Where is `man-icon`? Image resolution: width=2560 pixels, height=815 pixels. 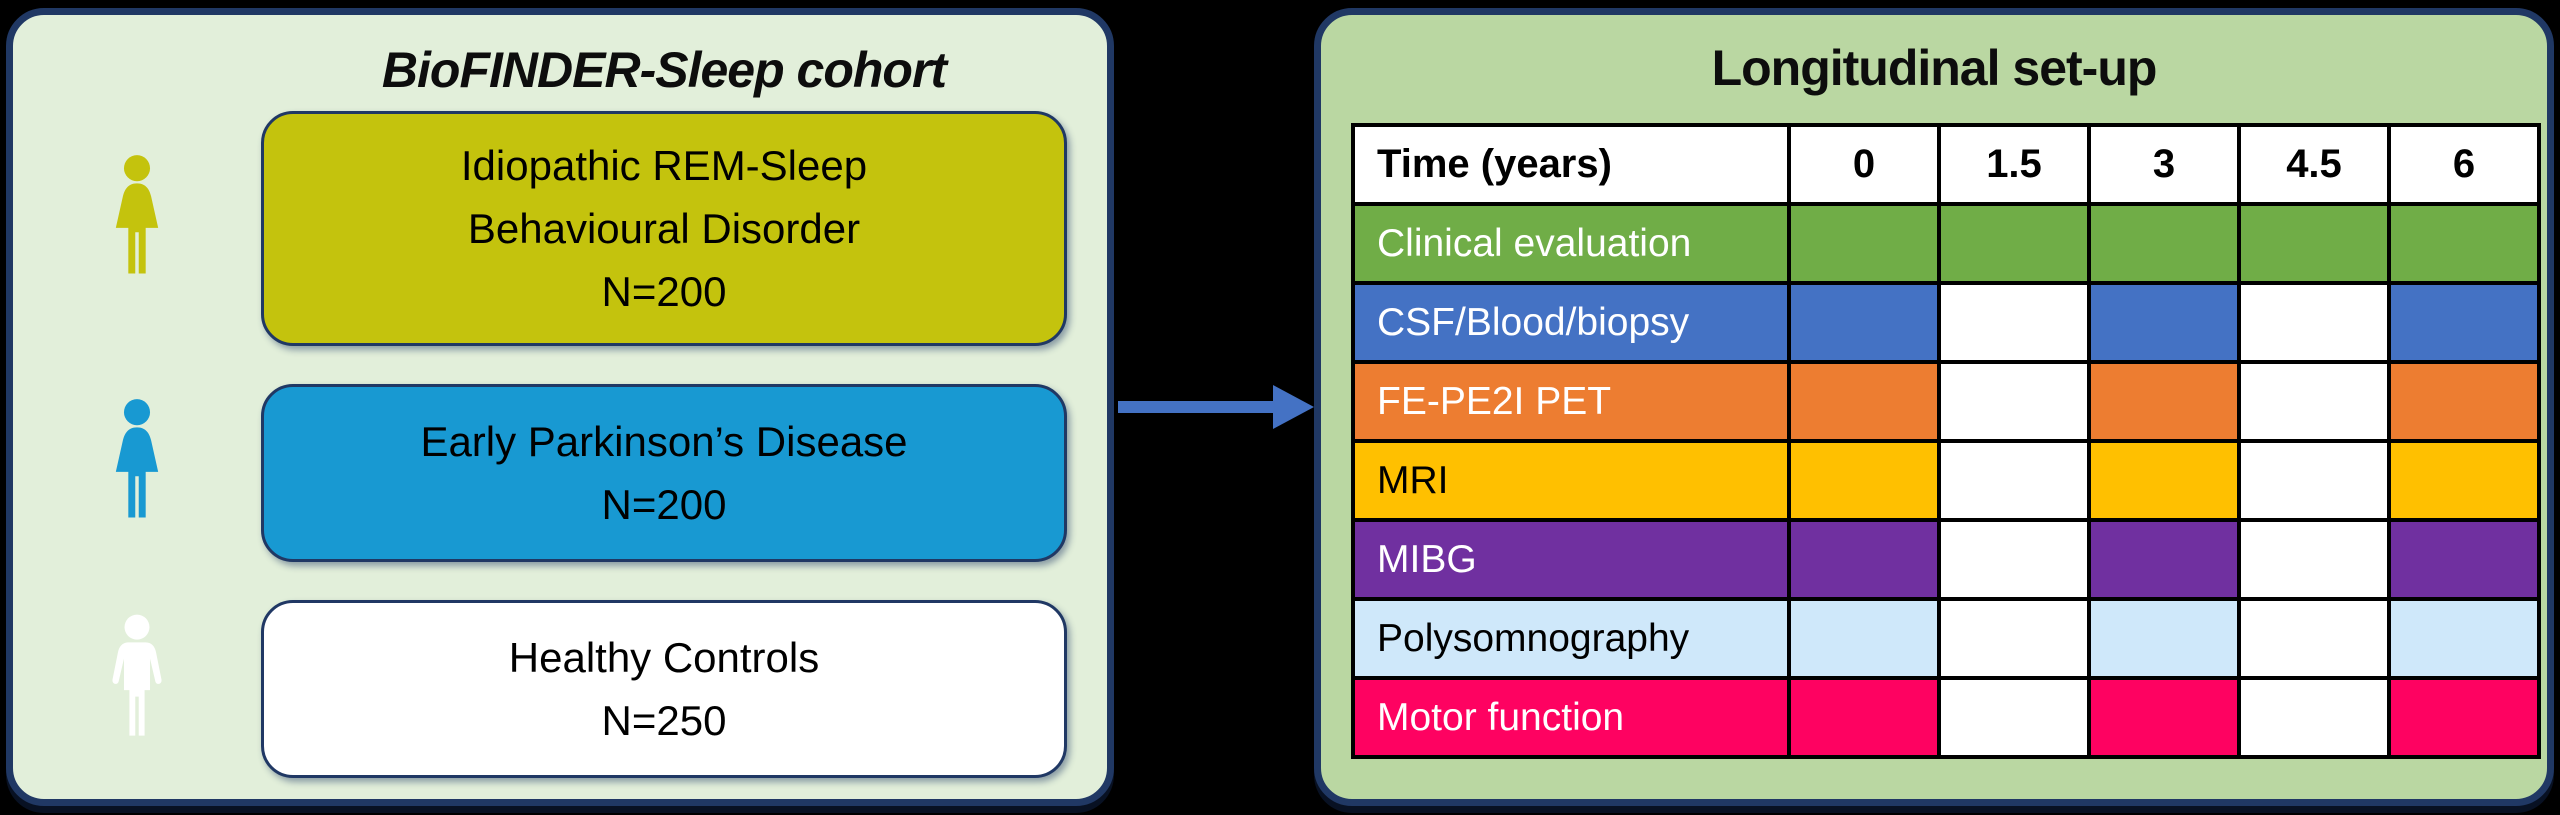
man-icon is located at coordinates (137, 689).